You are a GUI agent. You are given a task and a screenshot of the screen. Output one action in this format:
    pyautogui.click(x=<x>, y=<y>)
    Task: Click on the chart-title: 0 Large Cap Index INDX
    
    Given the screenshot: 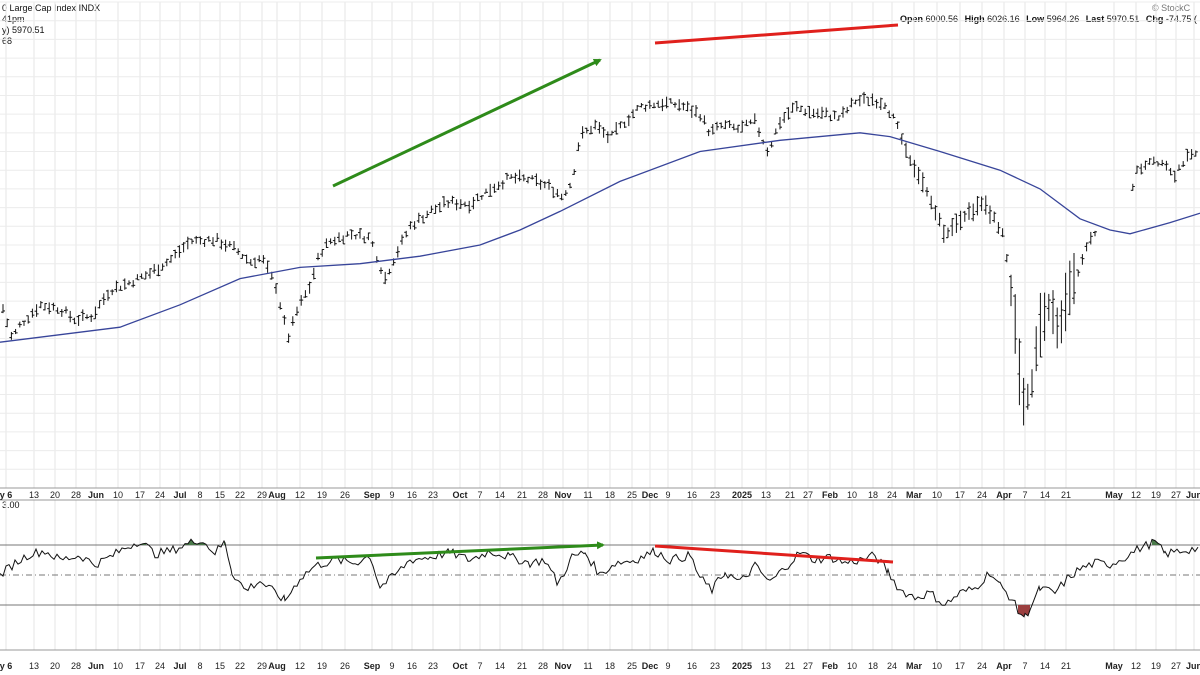 What is the action you would take?
    pyautogui.click(x=51, y=8)
    